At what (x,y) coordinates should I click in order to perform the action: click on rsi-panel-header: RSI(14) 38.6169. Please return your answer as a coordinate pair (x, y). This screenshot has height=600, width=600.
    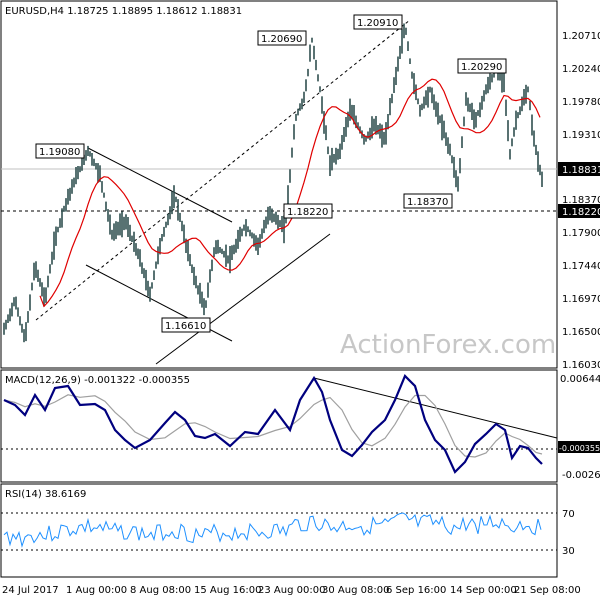
    Looking at the image, I should click on (45, 494).